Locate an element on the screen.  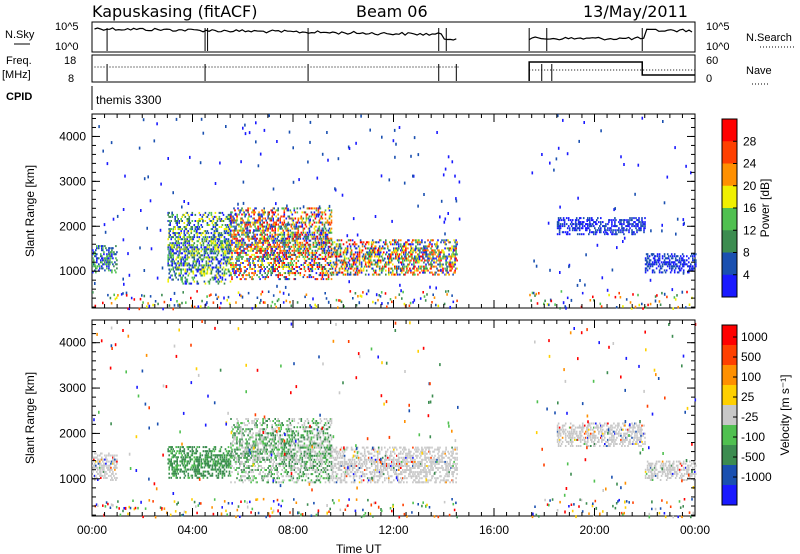
colorbar-tick-label: 20 is located at coordinates (750, 186).